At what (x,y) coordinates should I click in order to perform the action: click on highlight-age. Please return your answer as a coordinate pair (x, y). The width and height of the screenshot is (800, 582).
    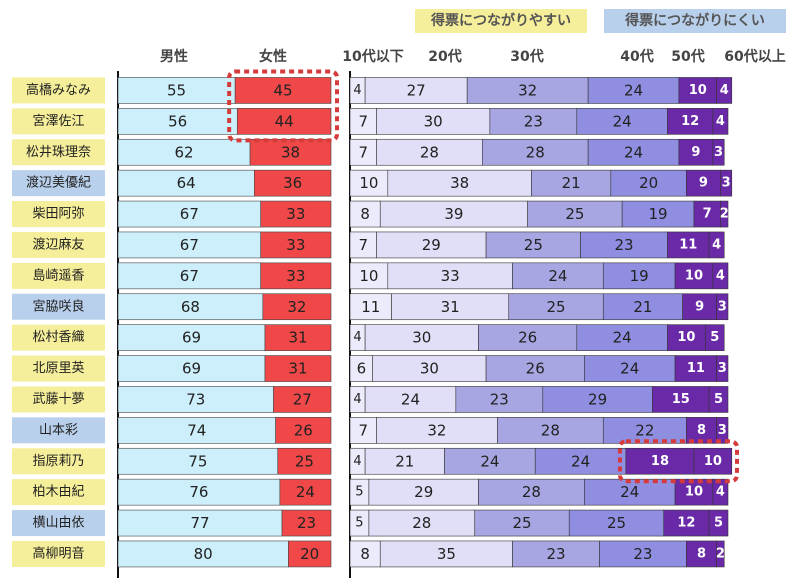
    Looking at the image, I should click on (678, 461).